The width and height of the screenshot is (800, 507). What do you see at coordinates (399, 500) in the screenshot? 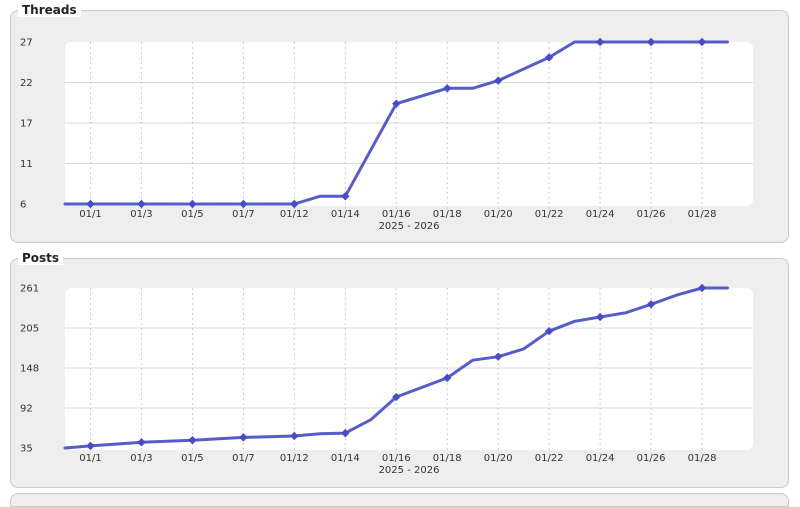
I see `next-panel-cut-off` at bounding box center [399, 500].